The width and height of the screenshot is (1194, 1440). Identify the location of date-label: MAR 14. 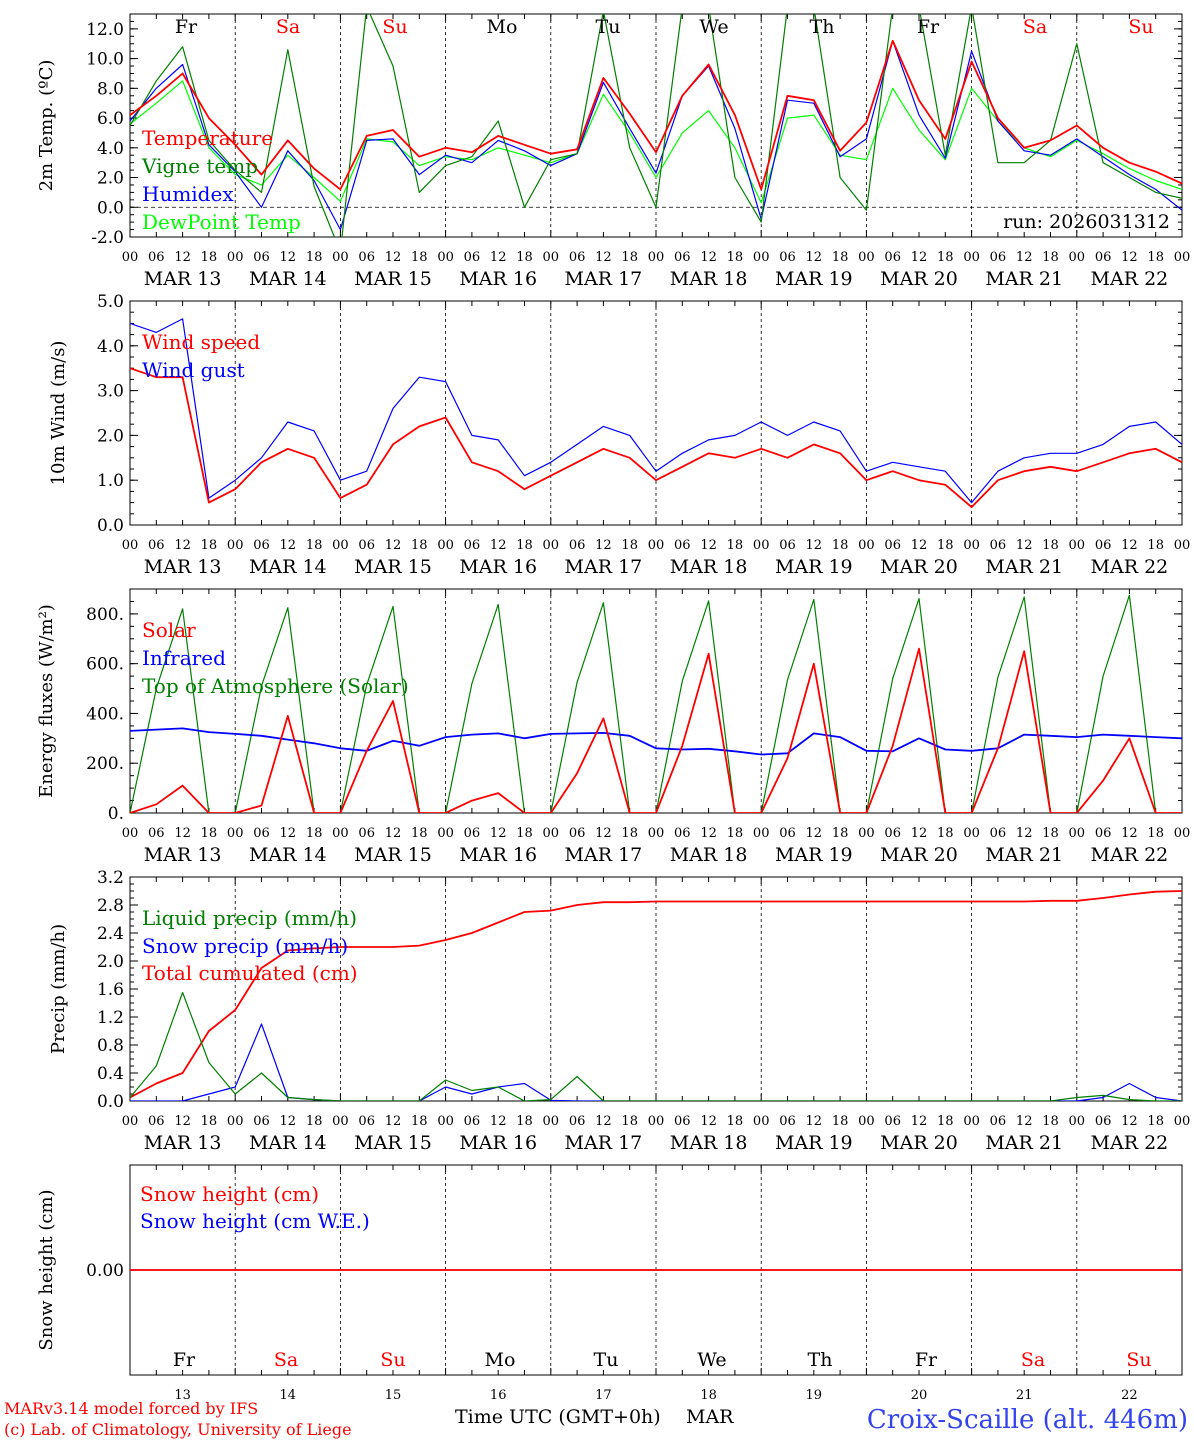
(288, 1143).